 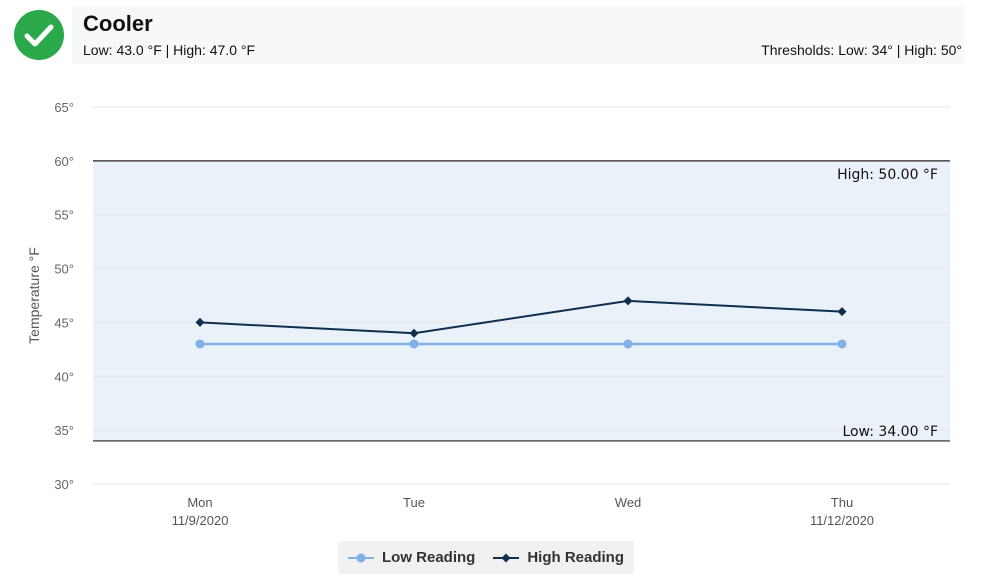 I want to click on header-band, so click(x=518, y=35).